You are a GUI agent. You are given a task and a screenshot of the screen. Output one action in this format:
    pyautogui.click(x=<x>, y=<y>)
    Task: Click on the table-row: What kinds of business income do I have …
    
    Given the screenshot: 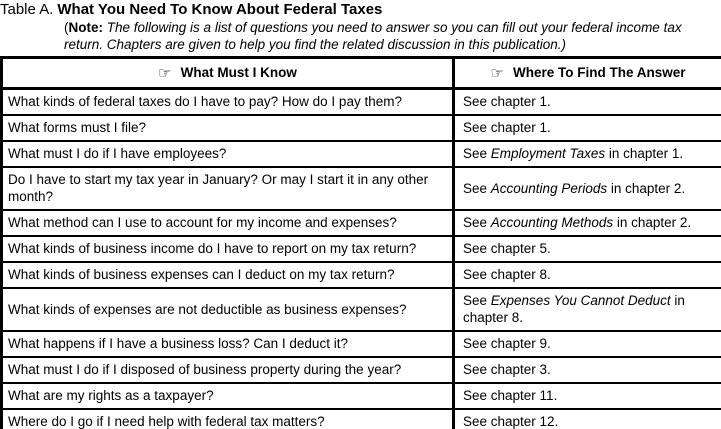 What is the action you would take?
    pyautogui.click(x=360, y=249)
    